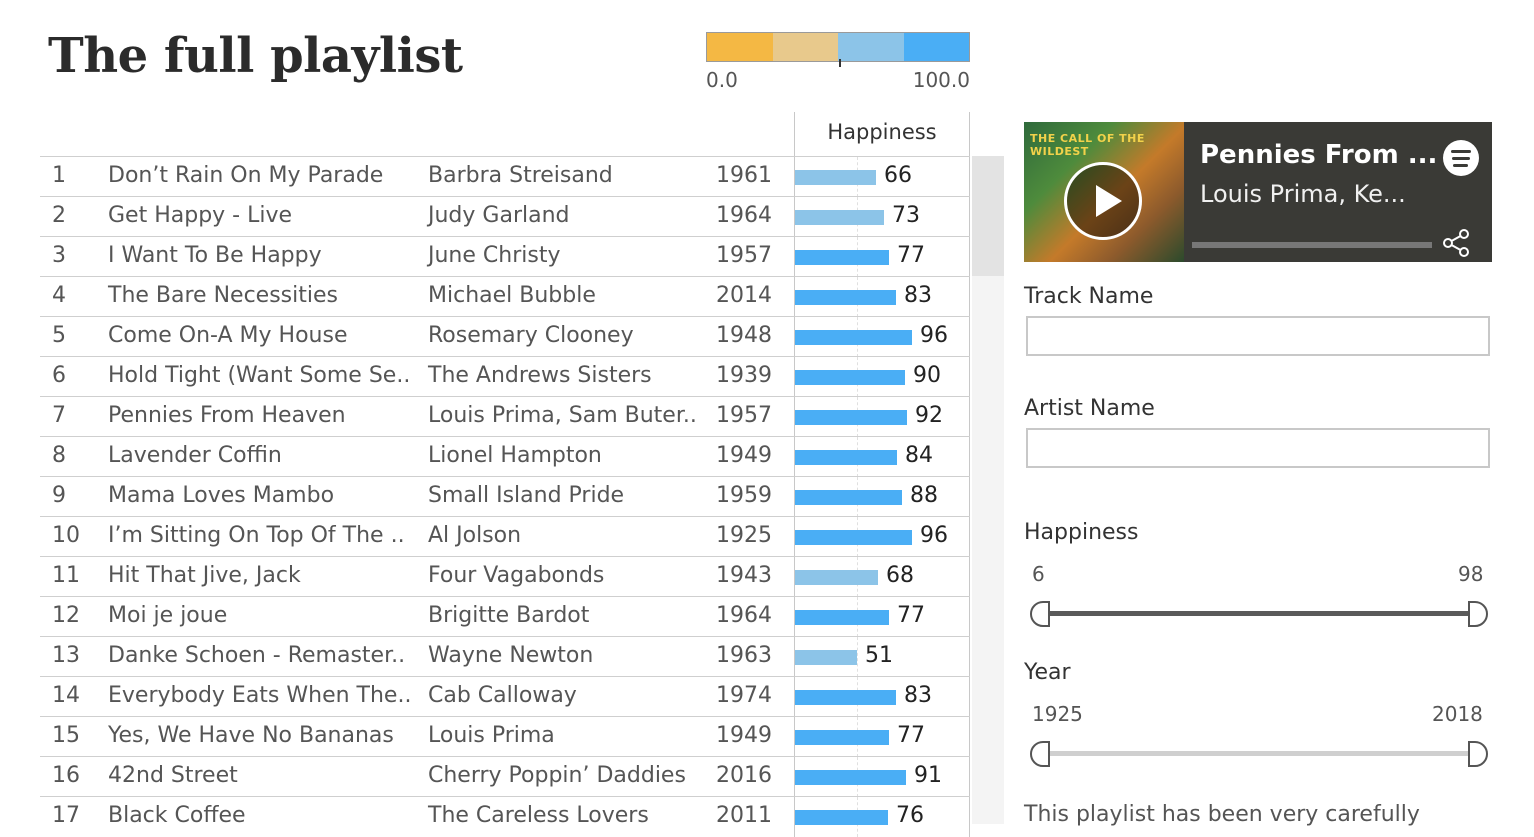  Describe the element at coordinates (1258, 336) in the screenshot. I see `track-name-input` at that location.